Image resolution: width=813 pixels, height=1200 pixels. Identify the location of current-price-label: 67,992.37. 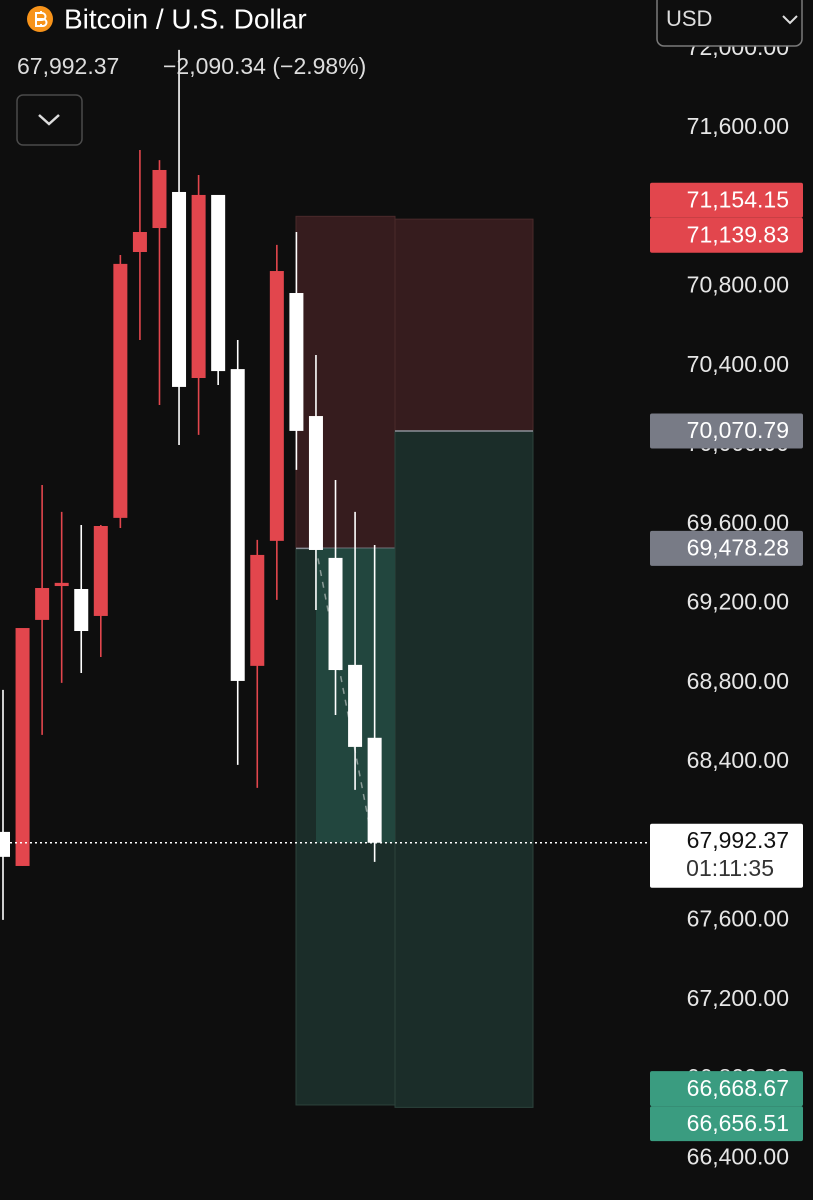
(738, 840).